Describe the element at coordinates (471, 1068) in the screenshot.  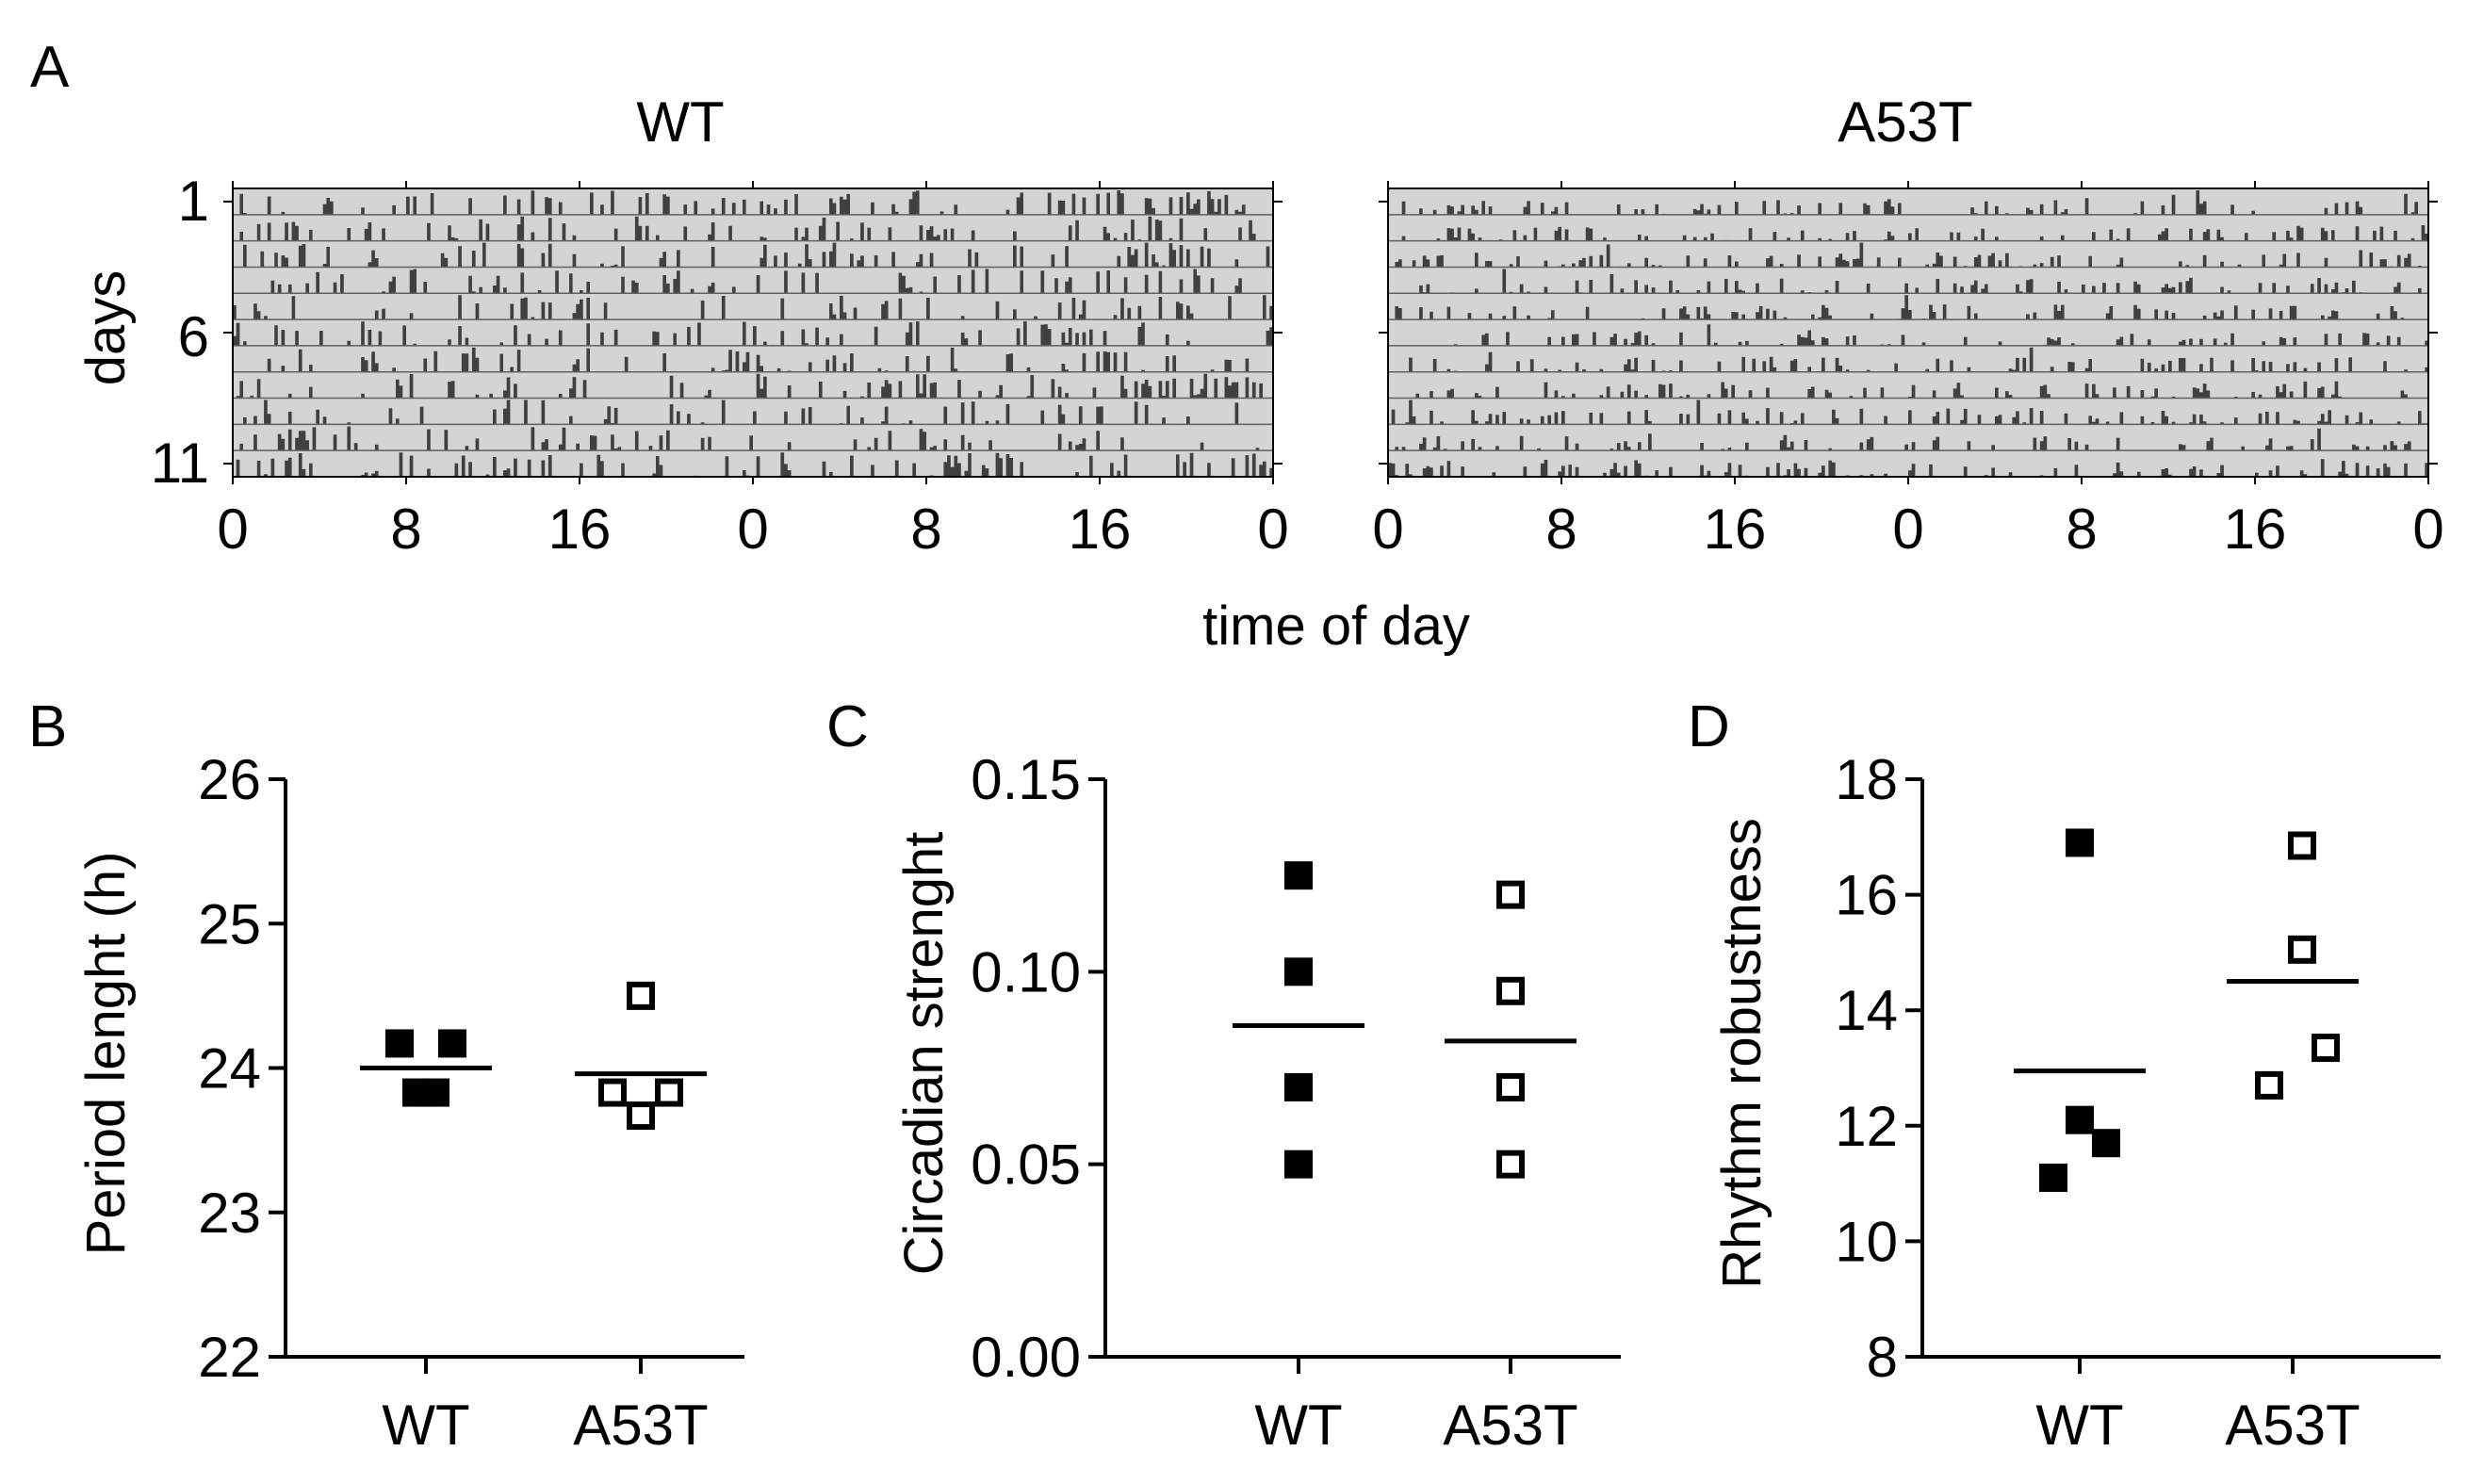
I see `chart-b: 22 23 24 25 26` at that location.